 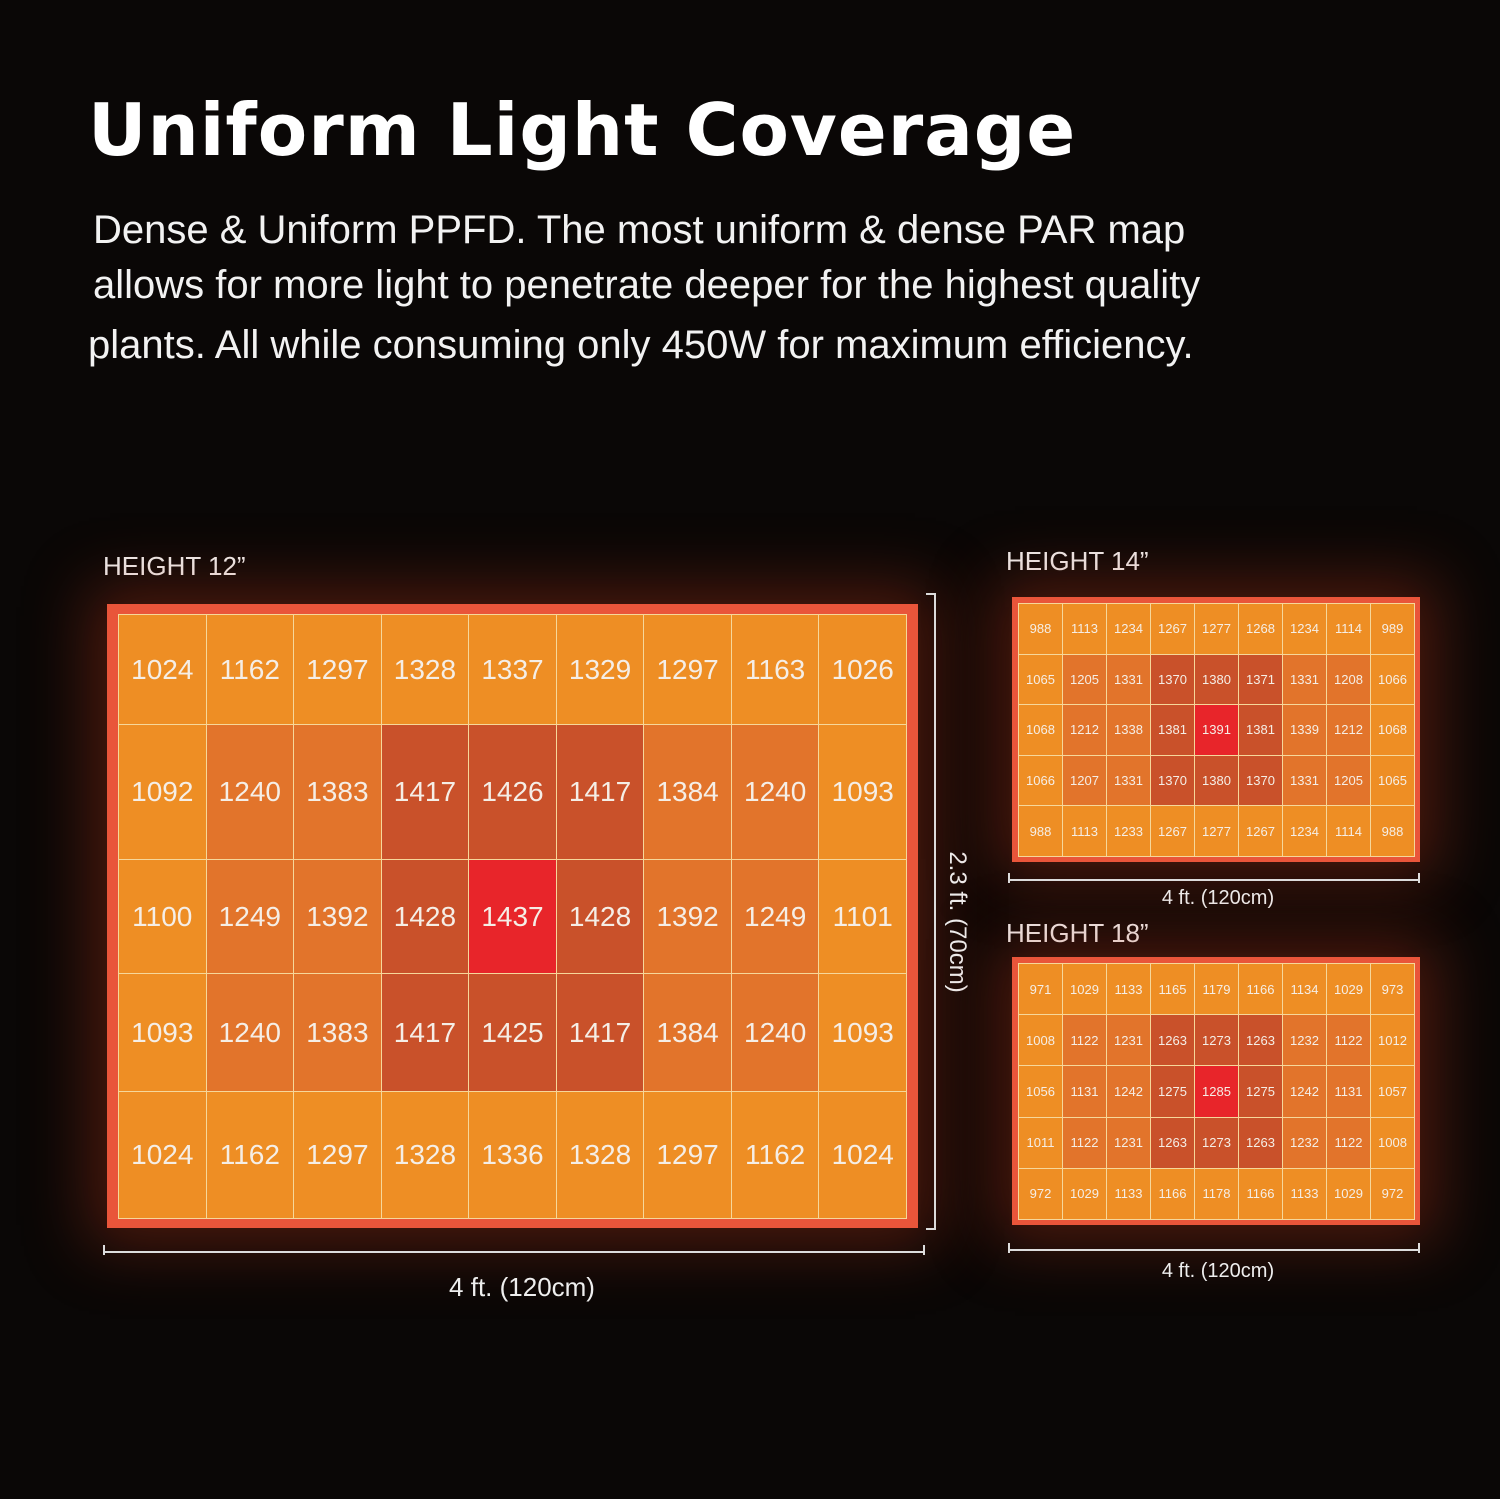 What do you see at coordinates (1173, 990) in the screenshot?
I see `heatmap-cell: 1165` at bounding box center [1173, 990].